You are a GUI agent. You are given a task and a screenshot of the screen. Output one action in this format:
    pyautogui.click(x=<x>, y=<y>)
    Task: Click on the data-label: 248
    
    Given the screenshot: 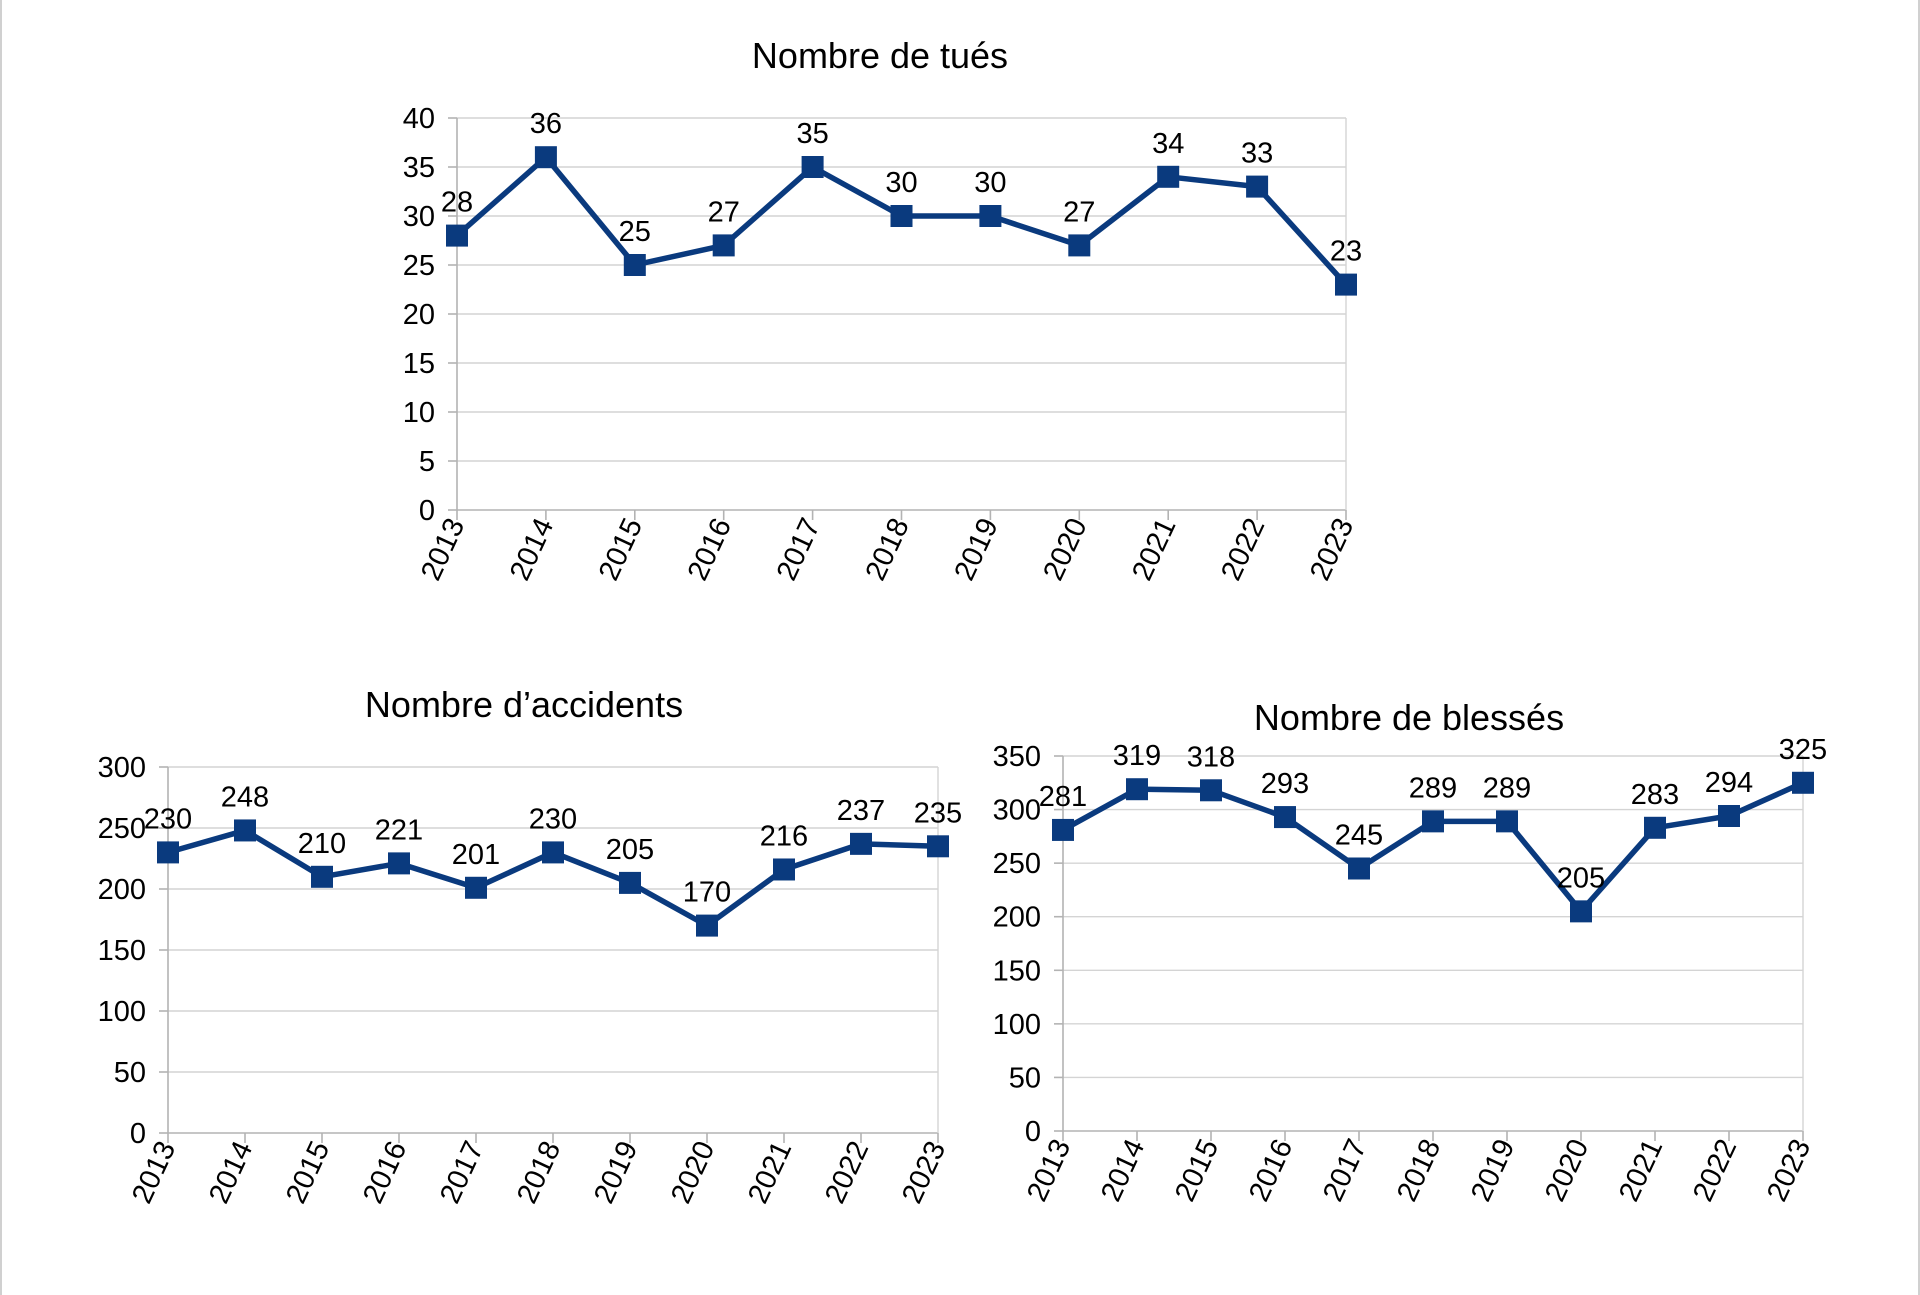 What is the action you would take?
    pyautogui.click(x=245, y=797)
    